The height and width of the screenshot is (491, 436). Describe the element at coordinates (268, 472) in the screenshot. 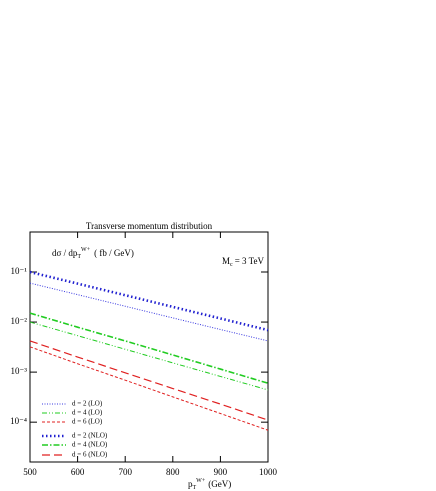

I see `x-tick-label: 1000` at that location.